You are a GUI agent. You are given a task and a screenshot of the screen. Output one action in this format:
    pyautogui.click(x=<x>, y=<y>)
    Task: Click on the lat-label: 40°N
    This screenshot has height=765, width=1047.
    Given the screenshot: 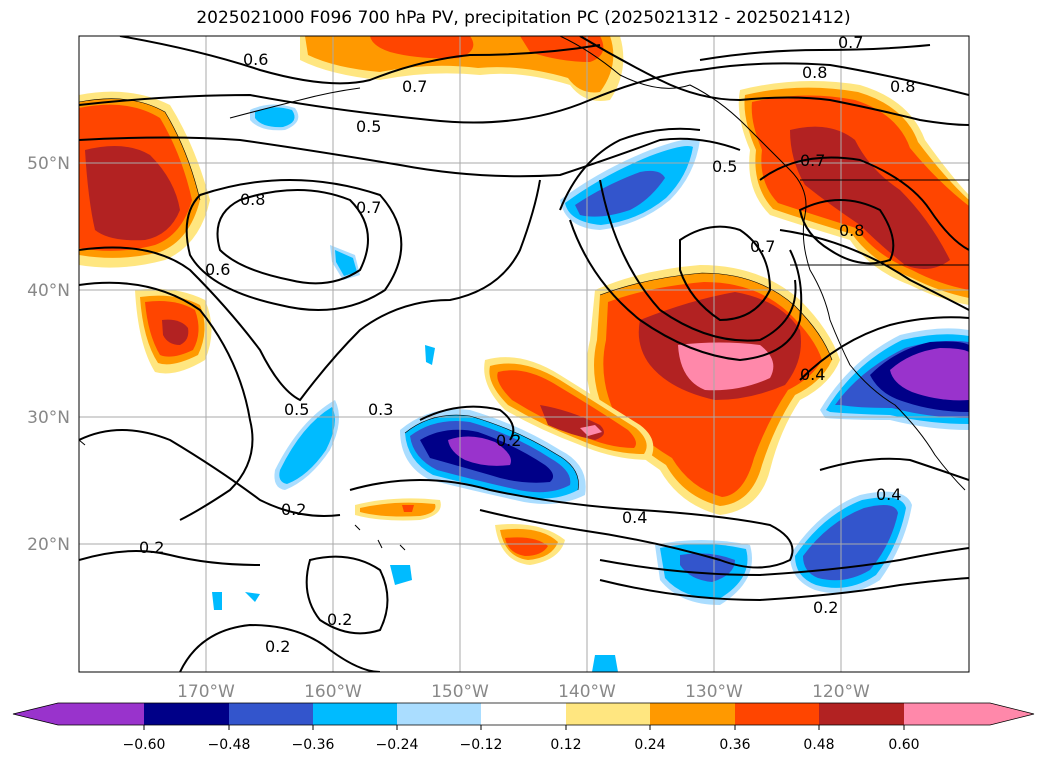 What is the action you would take?
    pyautogui.click(x=48, y=291)
    